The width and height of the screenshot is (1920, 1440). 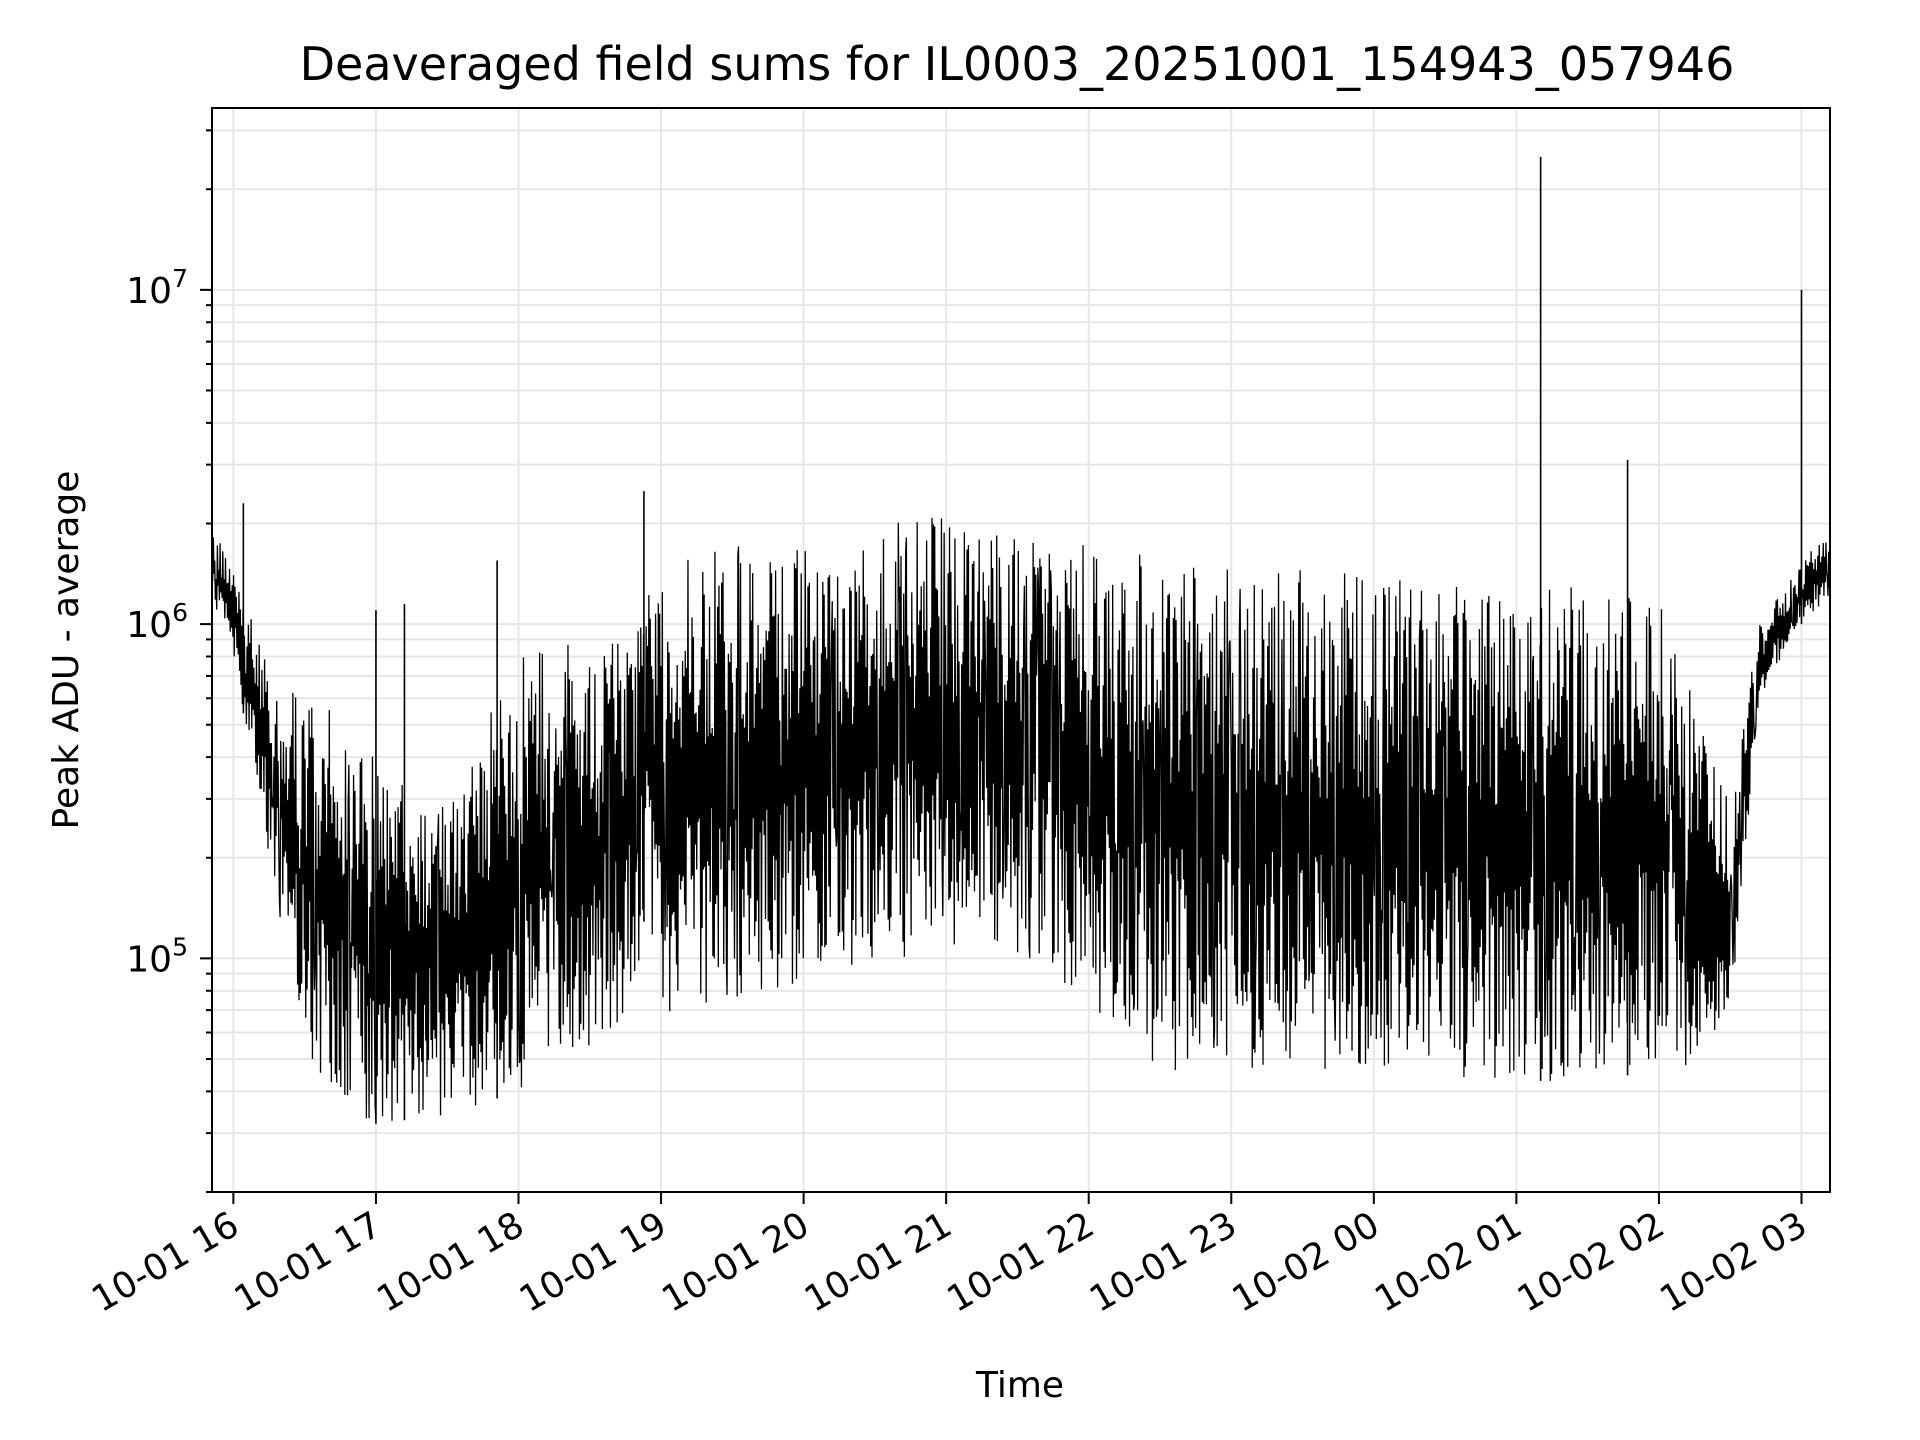 I want to click on y-tick-label: 10⁶, so click(x=157, y=622).